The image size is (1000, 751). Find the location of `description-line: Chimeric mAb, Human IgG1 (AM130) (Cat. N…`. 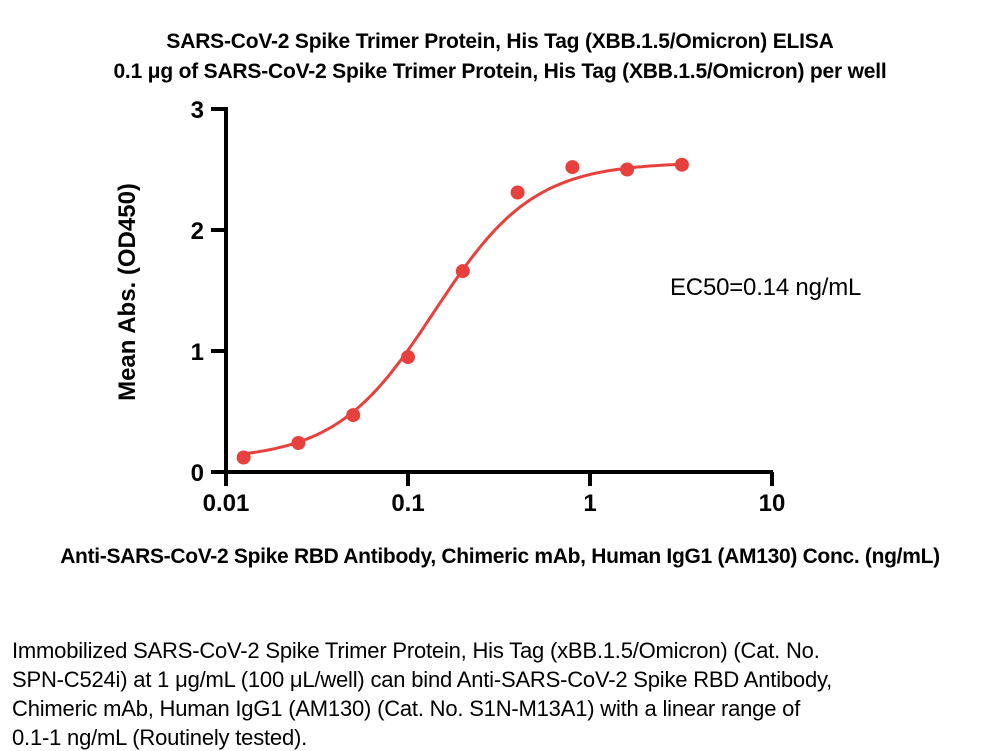

description-line: Chimeric mAb, Human IgG1 (AM130) (Cat. N… is located at coordinates (406, 708).